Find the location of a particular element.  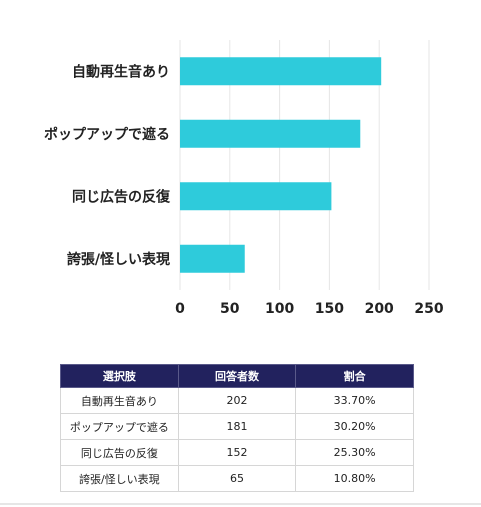

table-row: 同じ広告の反復 152 25.30% is located at coordinates (237, 452).